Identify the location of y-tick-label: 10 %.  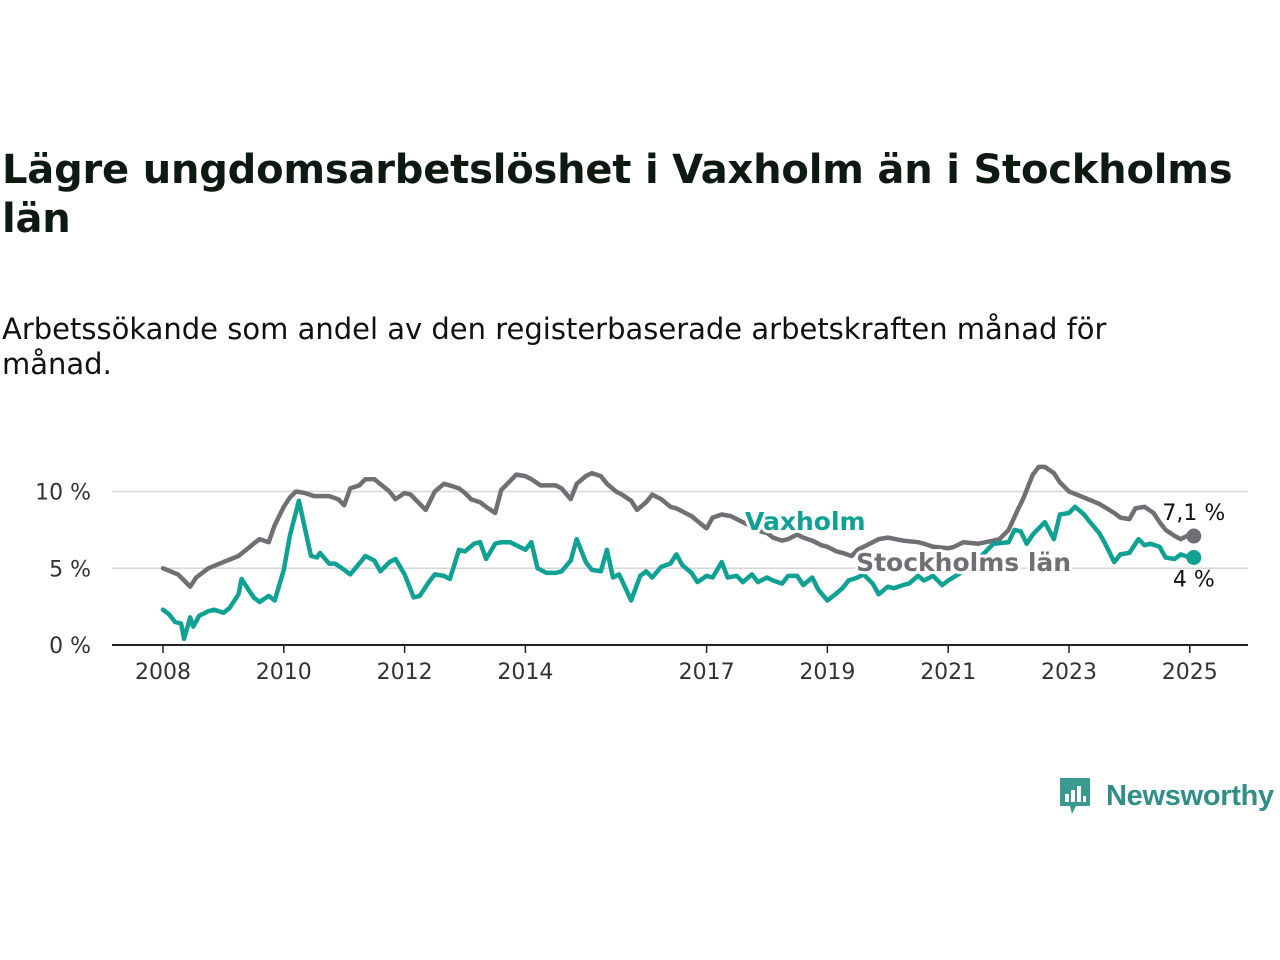
(63, 493).